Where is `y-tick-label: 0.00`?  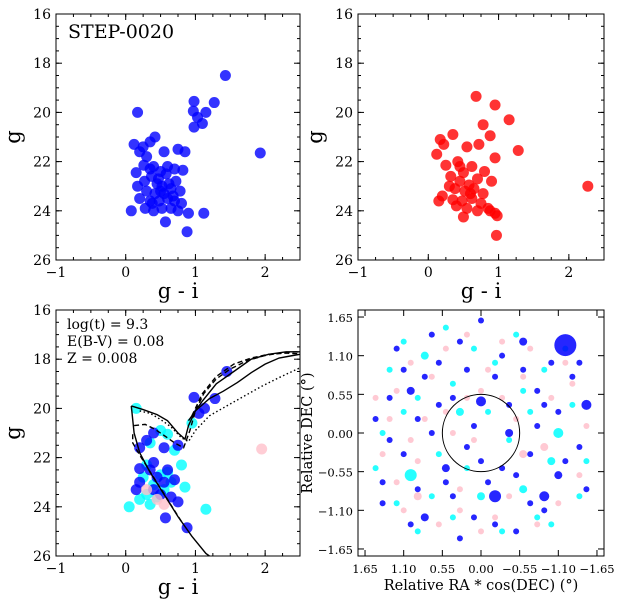 y-tick-label: 0.00 is located at coordinates (340, 434).